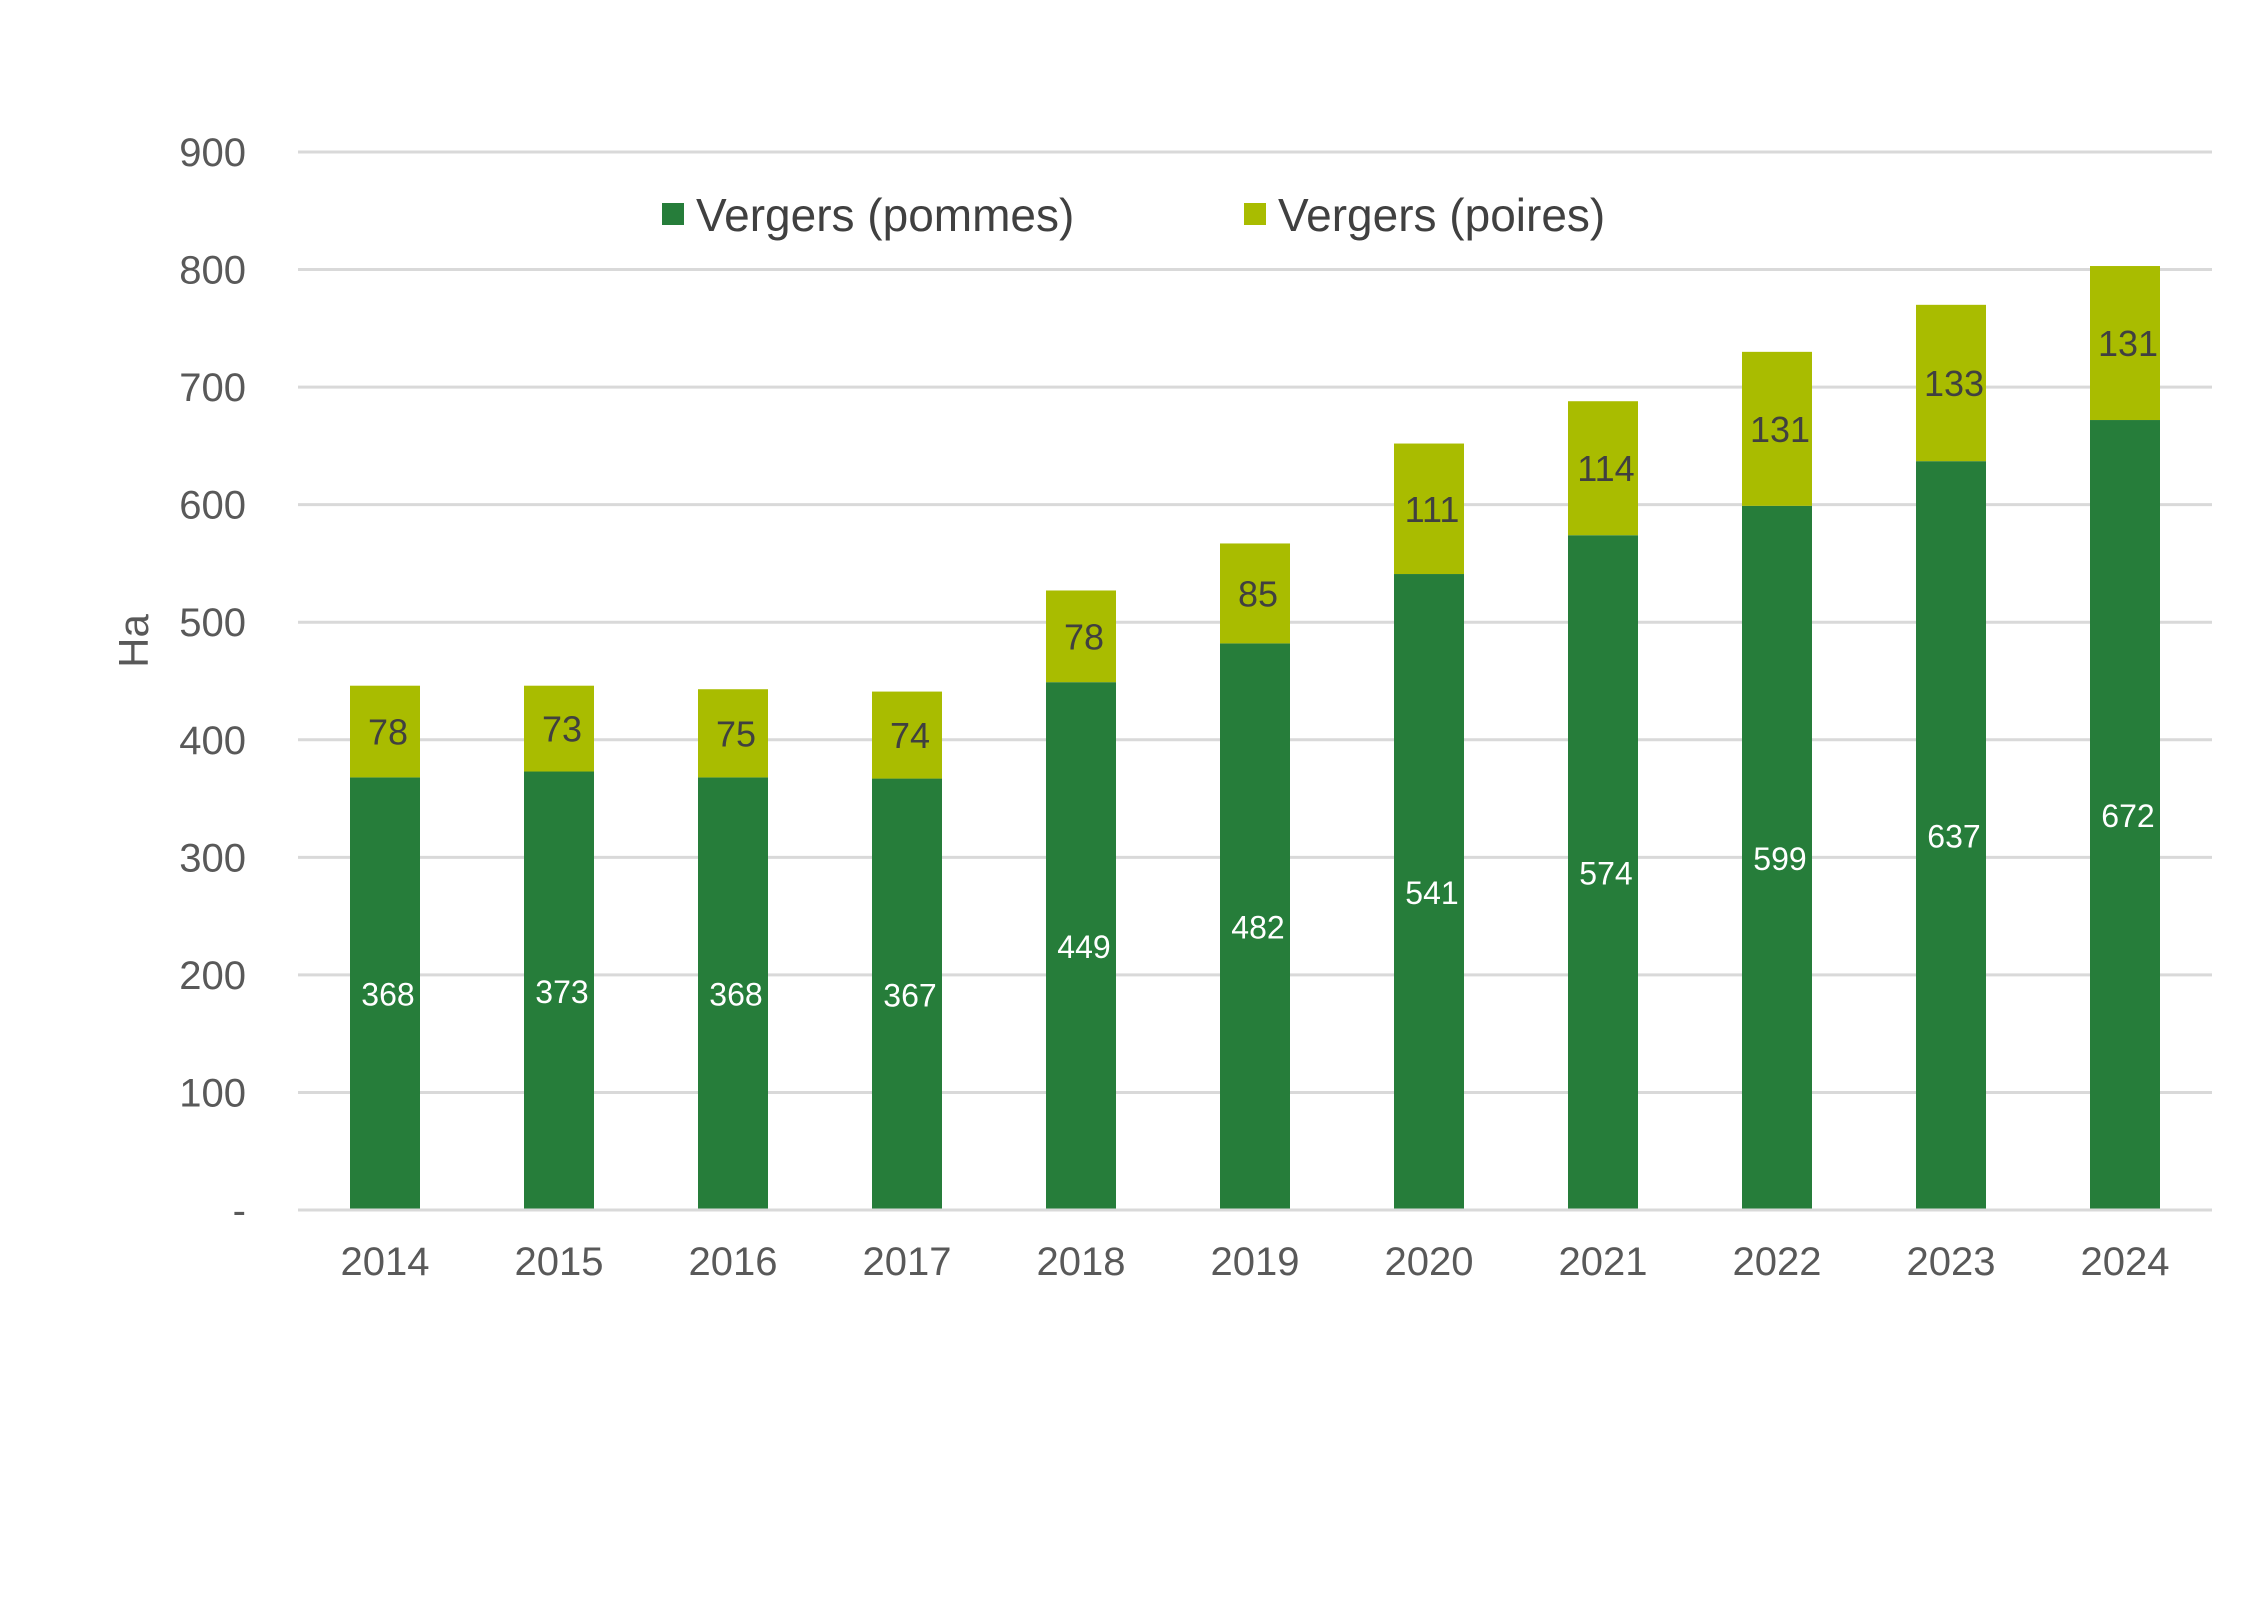  What do you see at coordinates (1258, 593) in the screenshot?
I see `data-label-poires-2019: 85` at bounding box center [1258, 593].